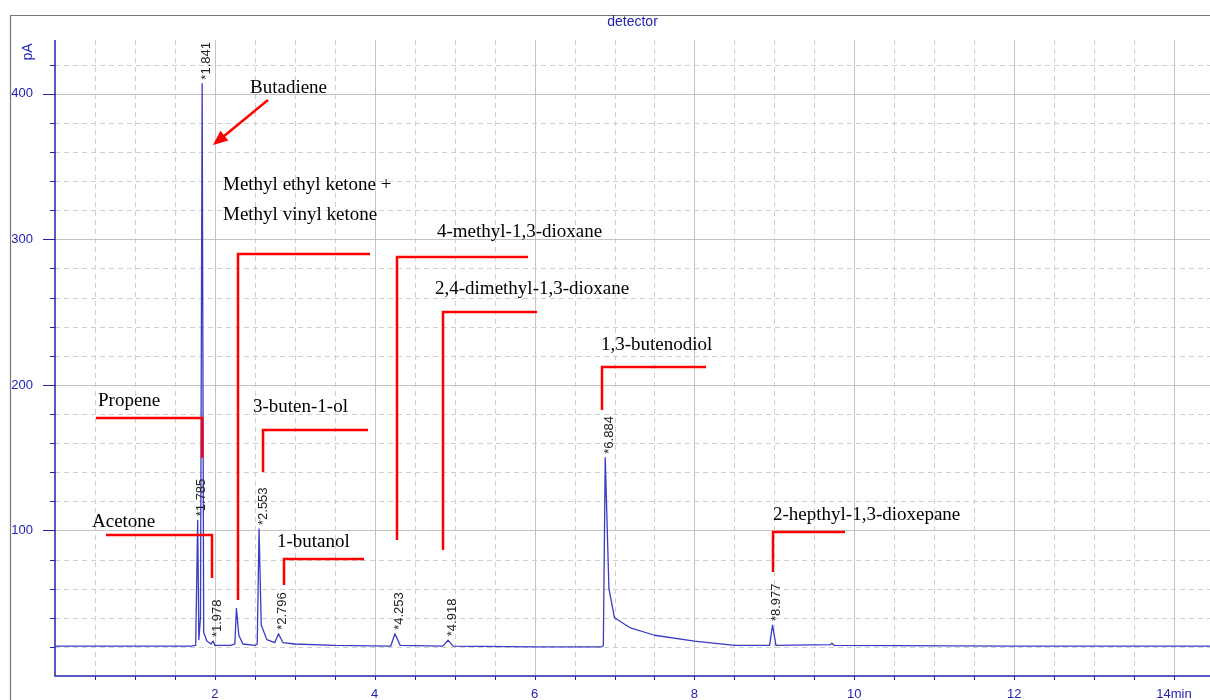 Image resolution: width=1210 pixels, height=700 pixels. What do you see at coordinates (867, 513) in the screenshot?
I see `annotation: 2-hepthyl-1,3-dioxepane` at bounding box center [867, 513].